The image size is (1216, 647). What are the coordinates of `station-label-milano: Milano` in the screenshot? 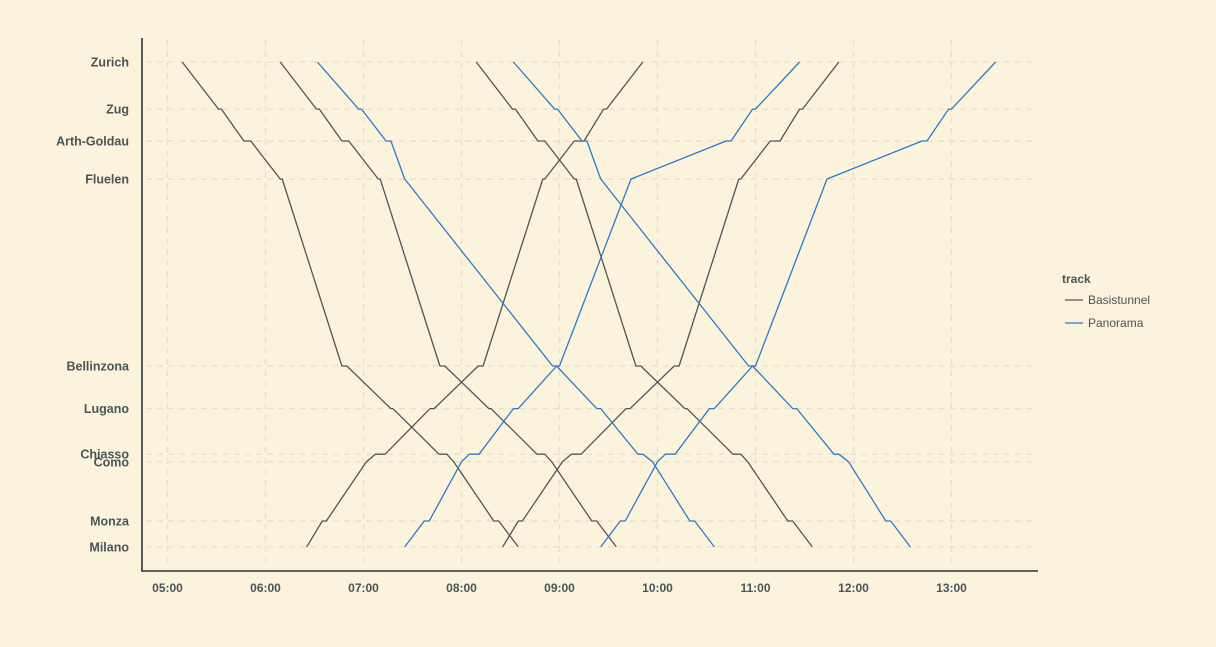 It's located at (109, 547).